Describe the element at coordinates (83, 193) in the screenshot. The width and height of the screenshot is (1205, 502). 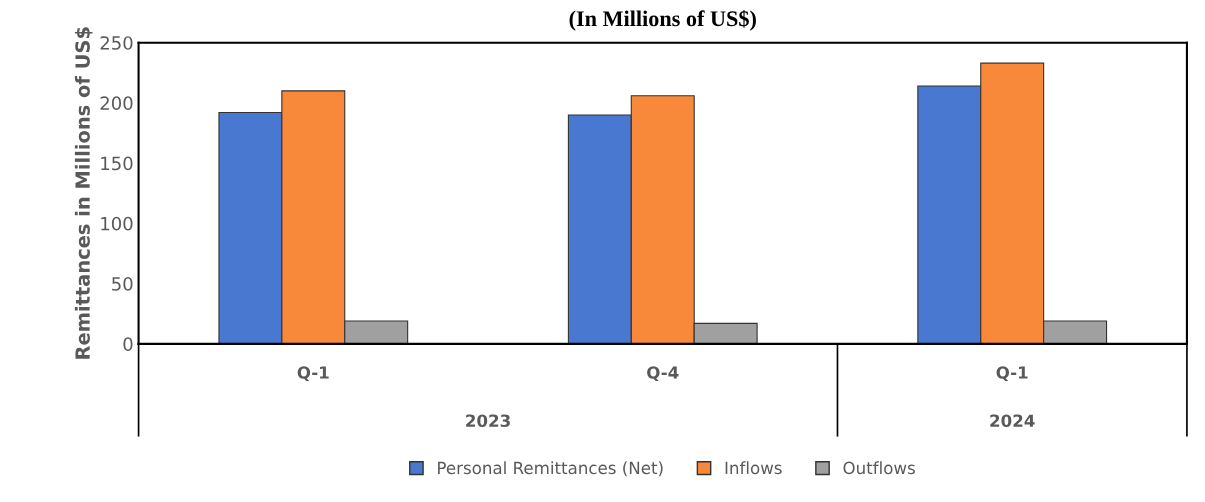
I see `y-axis-title: Remittances in Millions of US$` at that location.